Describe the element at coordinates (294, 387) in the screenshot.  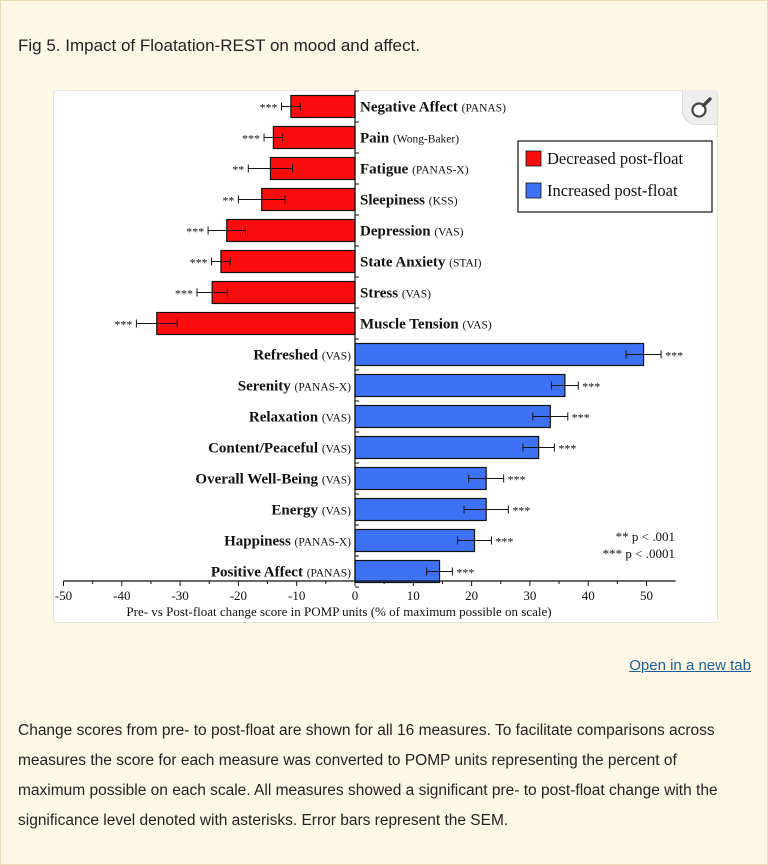
I see `category-label: Serenity (PANAS-X)` at that location.